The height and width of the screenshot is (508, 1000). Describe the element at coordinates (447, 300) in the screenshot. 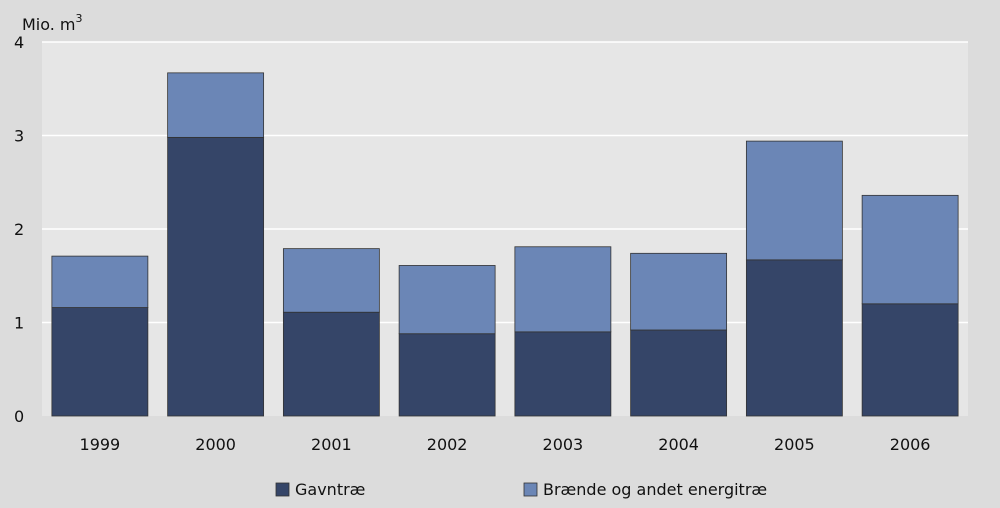

I see `bar-segment-braende-2002` at that location.